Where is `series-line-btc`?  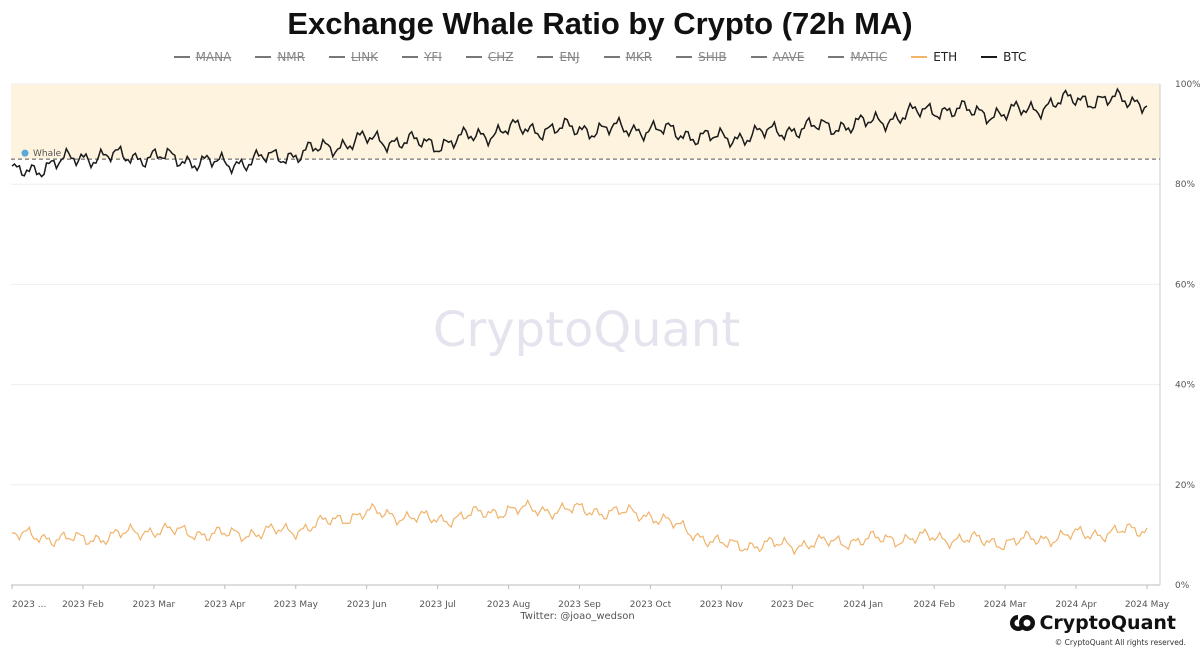 series-line-btc is located at coordinates (579, 132).